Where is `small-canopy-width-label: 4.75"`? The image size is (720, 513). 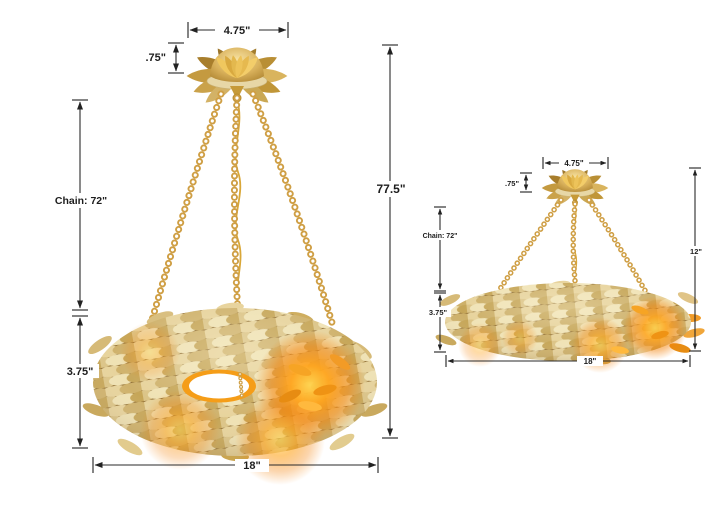
small-canopy-width-label: 4.75" is located at coordinates (574, 163).